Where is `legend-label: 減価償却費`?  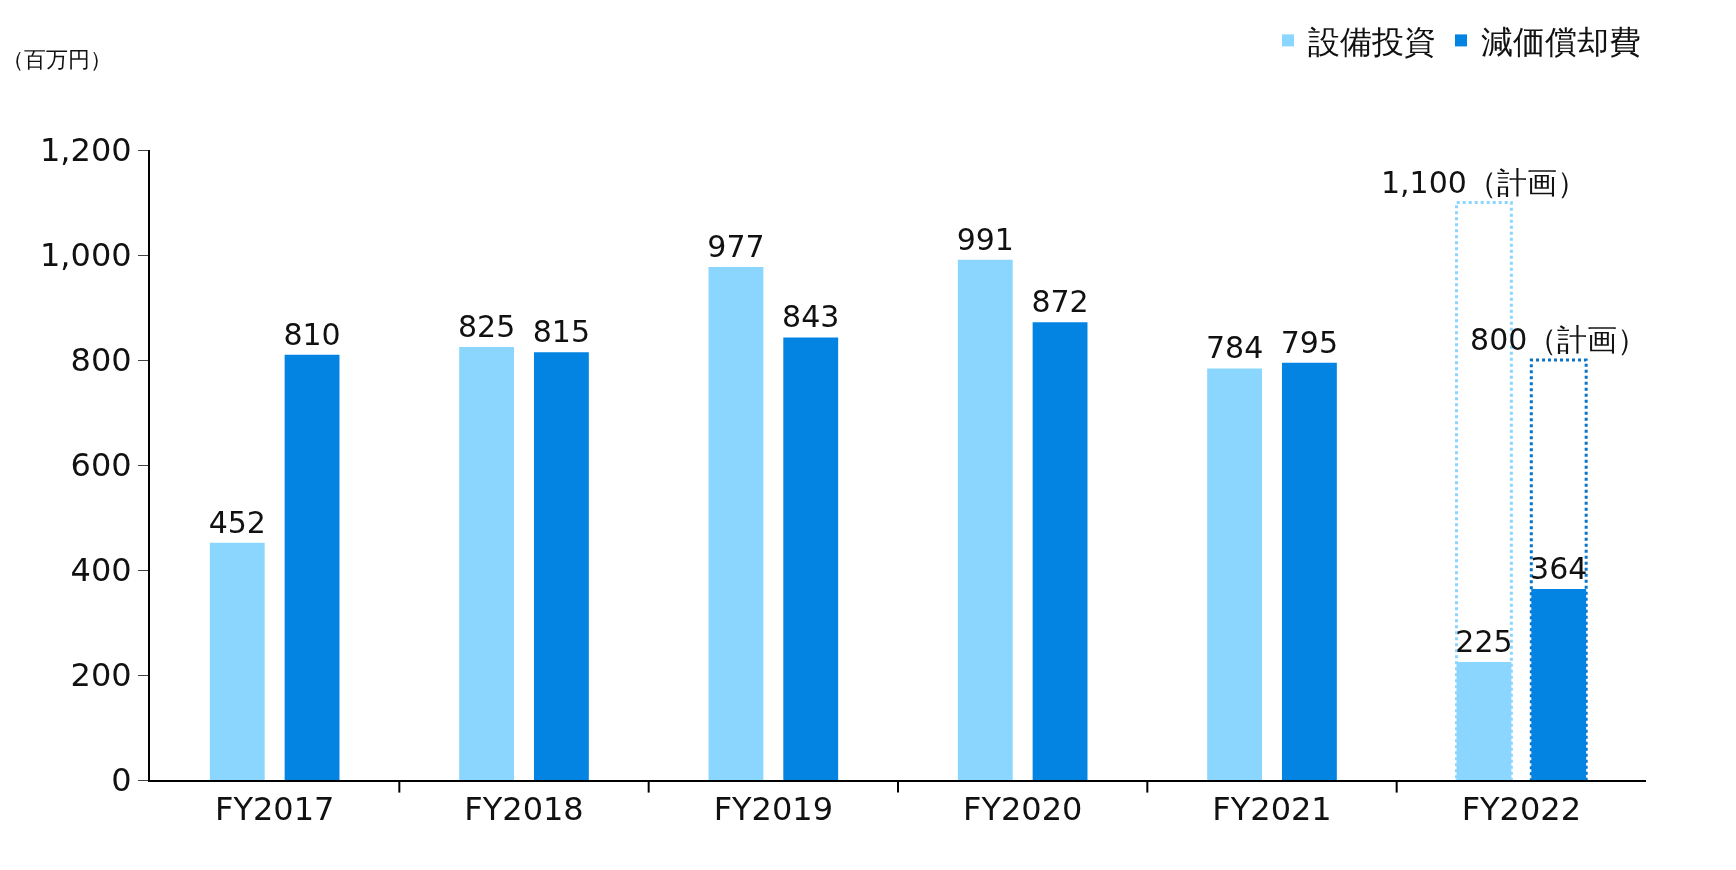 legend-label: 減価償却費 is located at coordinates (1561, 41).